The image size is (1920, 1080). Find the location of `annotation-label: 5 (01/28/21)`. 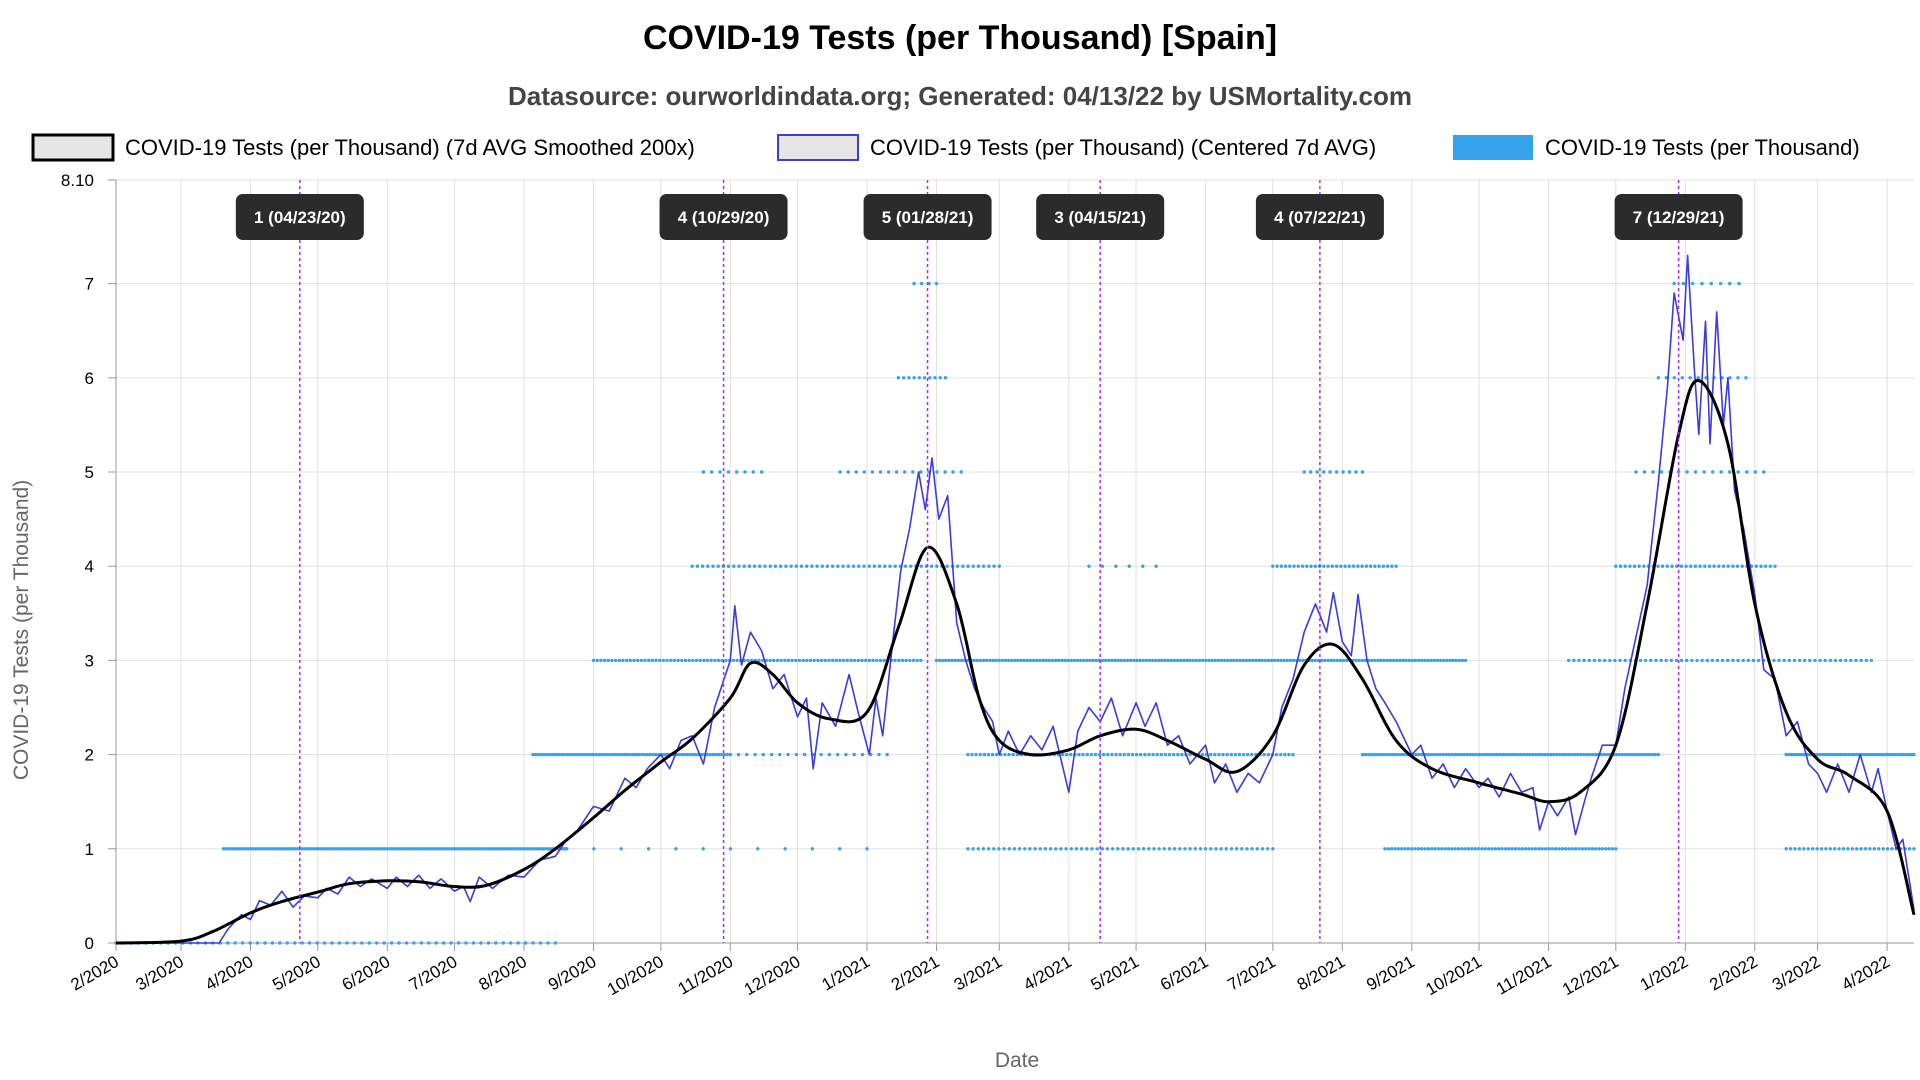

annotation-label: 5 (01/28/21) is located at coordinates (928, 217).